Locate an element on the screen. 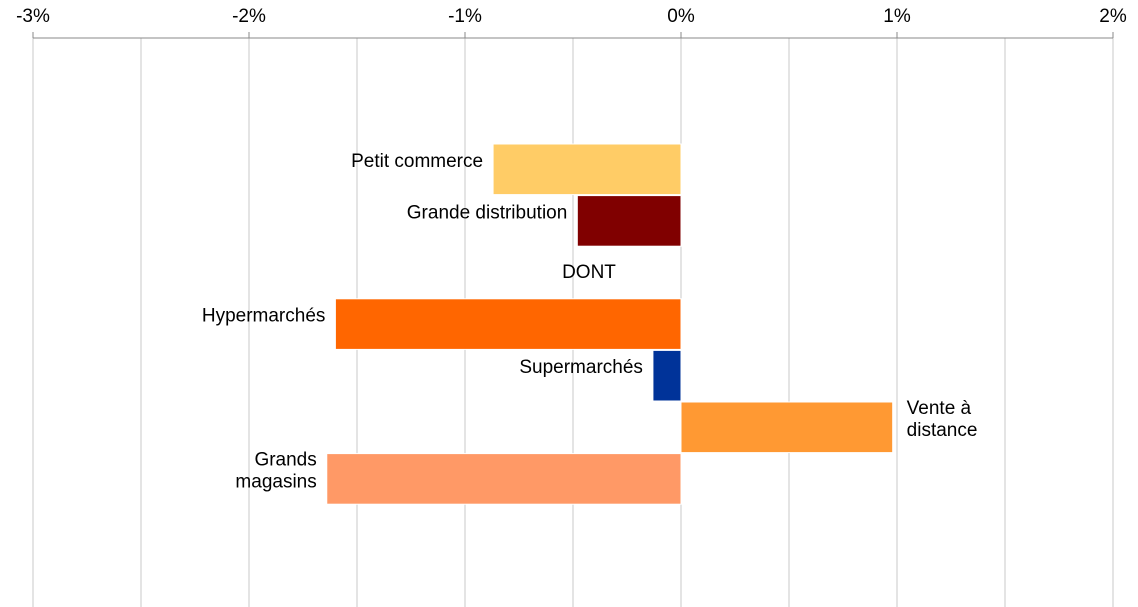  category-label: Grands magasins is located at coordinates (275, 470).